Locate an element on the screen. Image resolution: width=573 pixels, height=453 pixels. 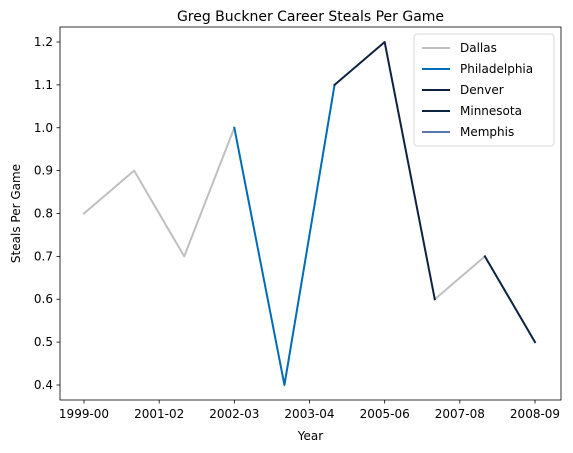
x-tick-label: 2007-08 is located at coordinates (460, 414).